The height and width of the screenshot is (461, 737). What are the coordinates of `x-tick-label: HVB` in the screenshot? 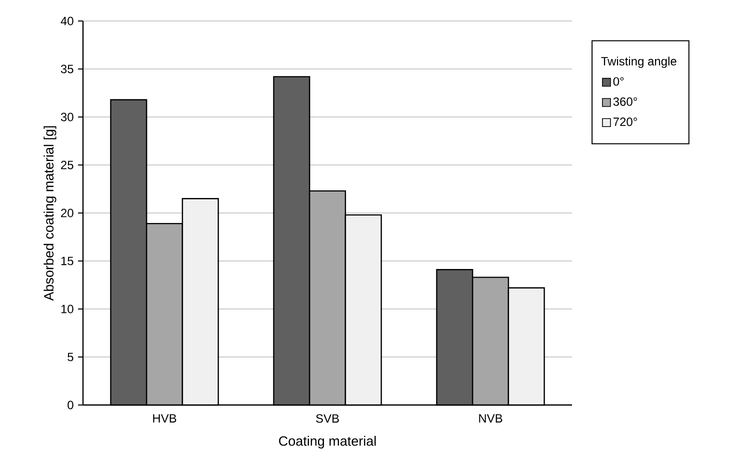 It's located at (164, 418).